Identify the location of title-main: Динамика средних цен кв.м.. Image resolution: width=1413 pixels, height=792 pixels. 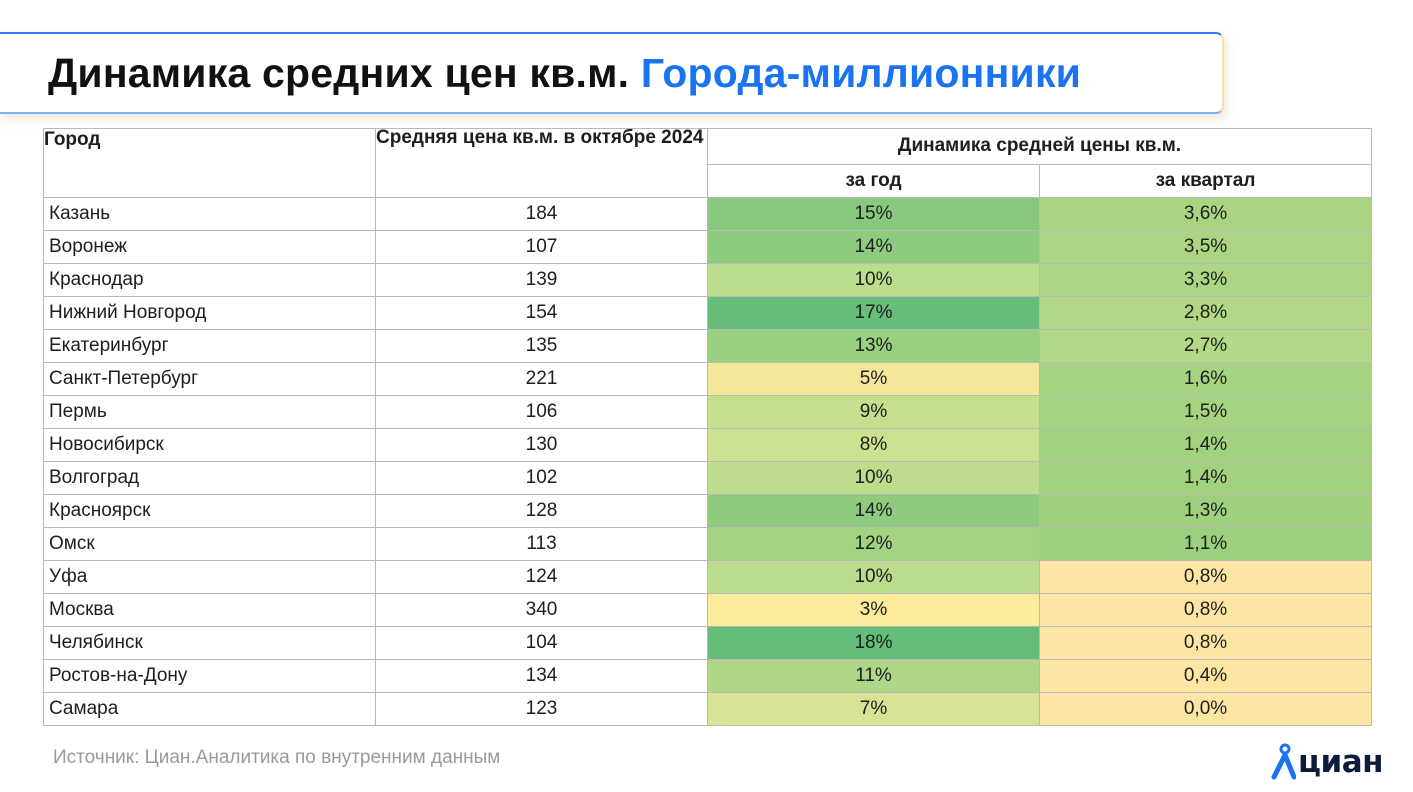
(339, 73).